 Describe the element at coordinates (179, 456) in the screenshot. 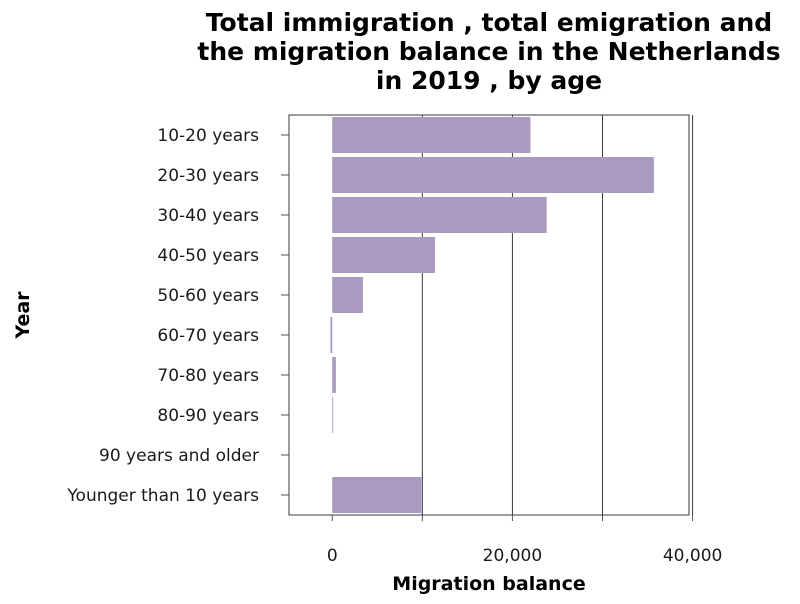

I see `y-tick-label: 90 years and older` at that location.